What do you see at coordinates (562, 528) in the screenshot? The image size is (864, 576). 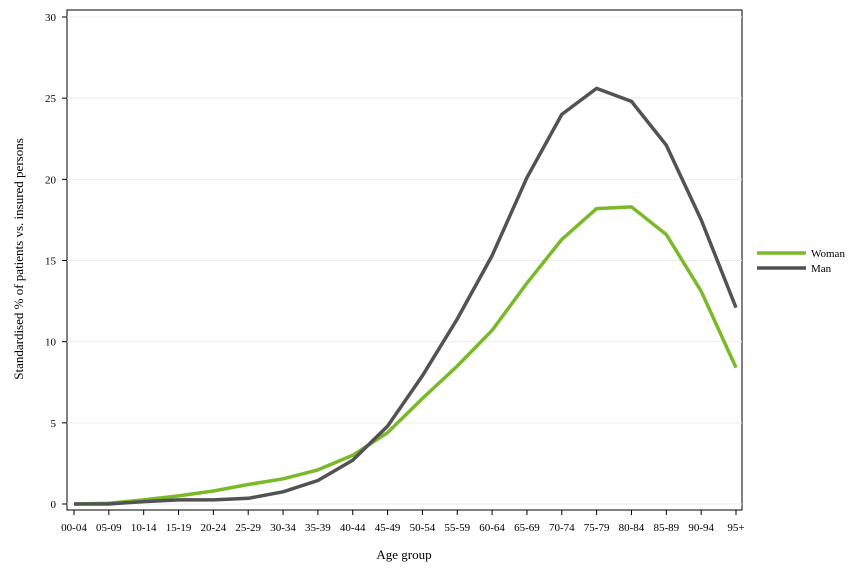 I see `x-tick-label: 70-74` at bounding box center [562, 528].